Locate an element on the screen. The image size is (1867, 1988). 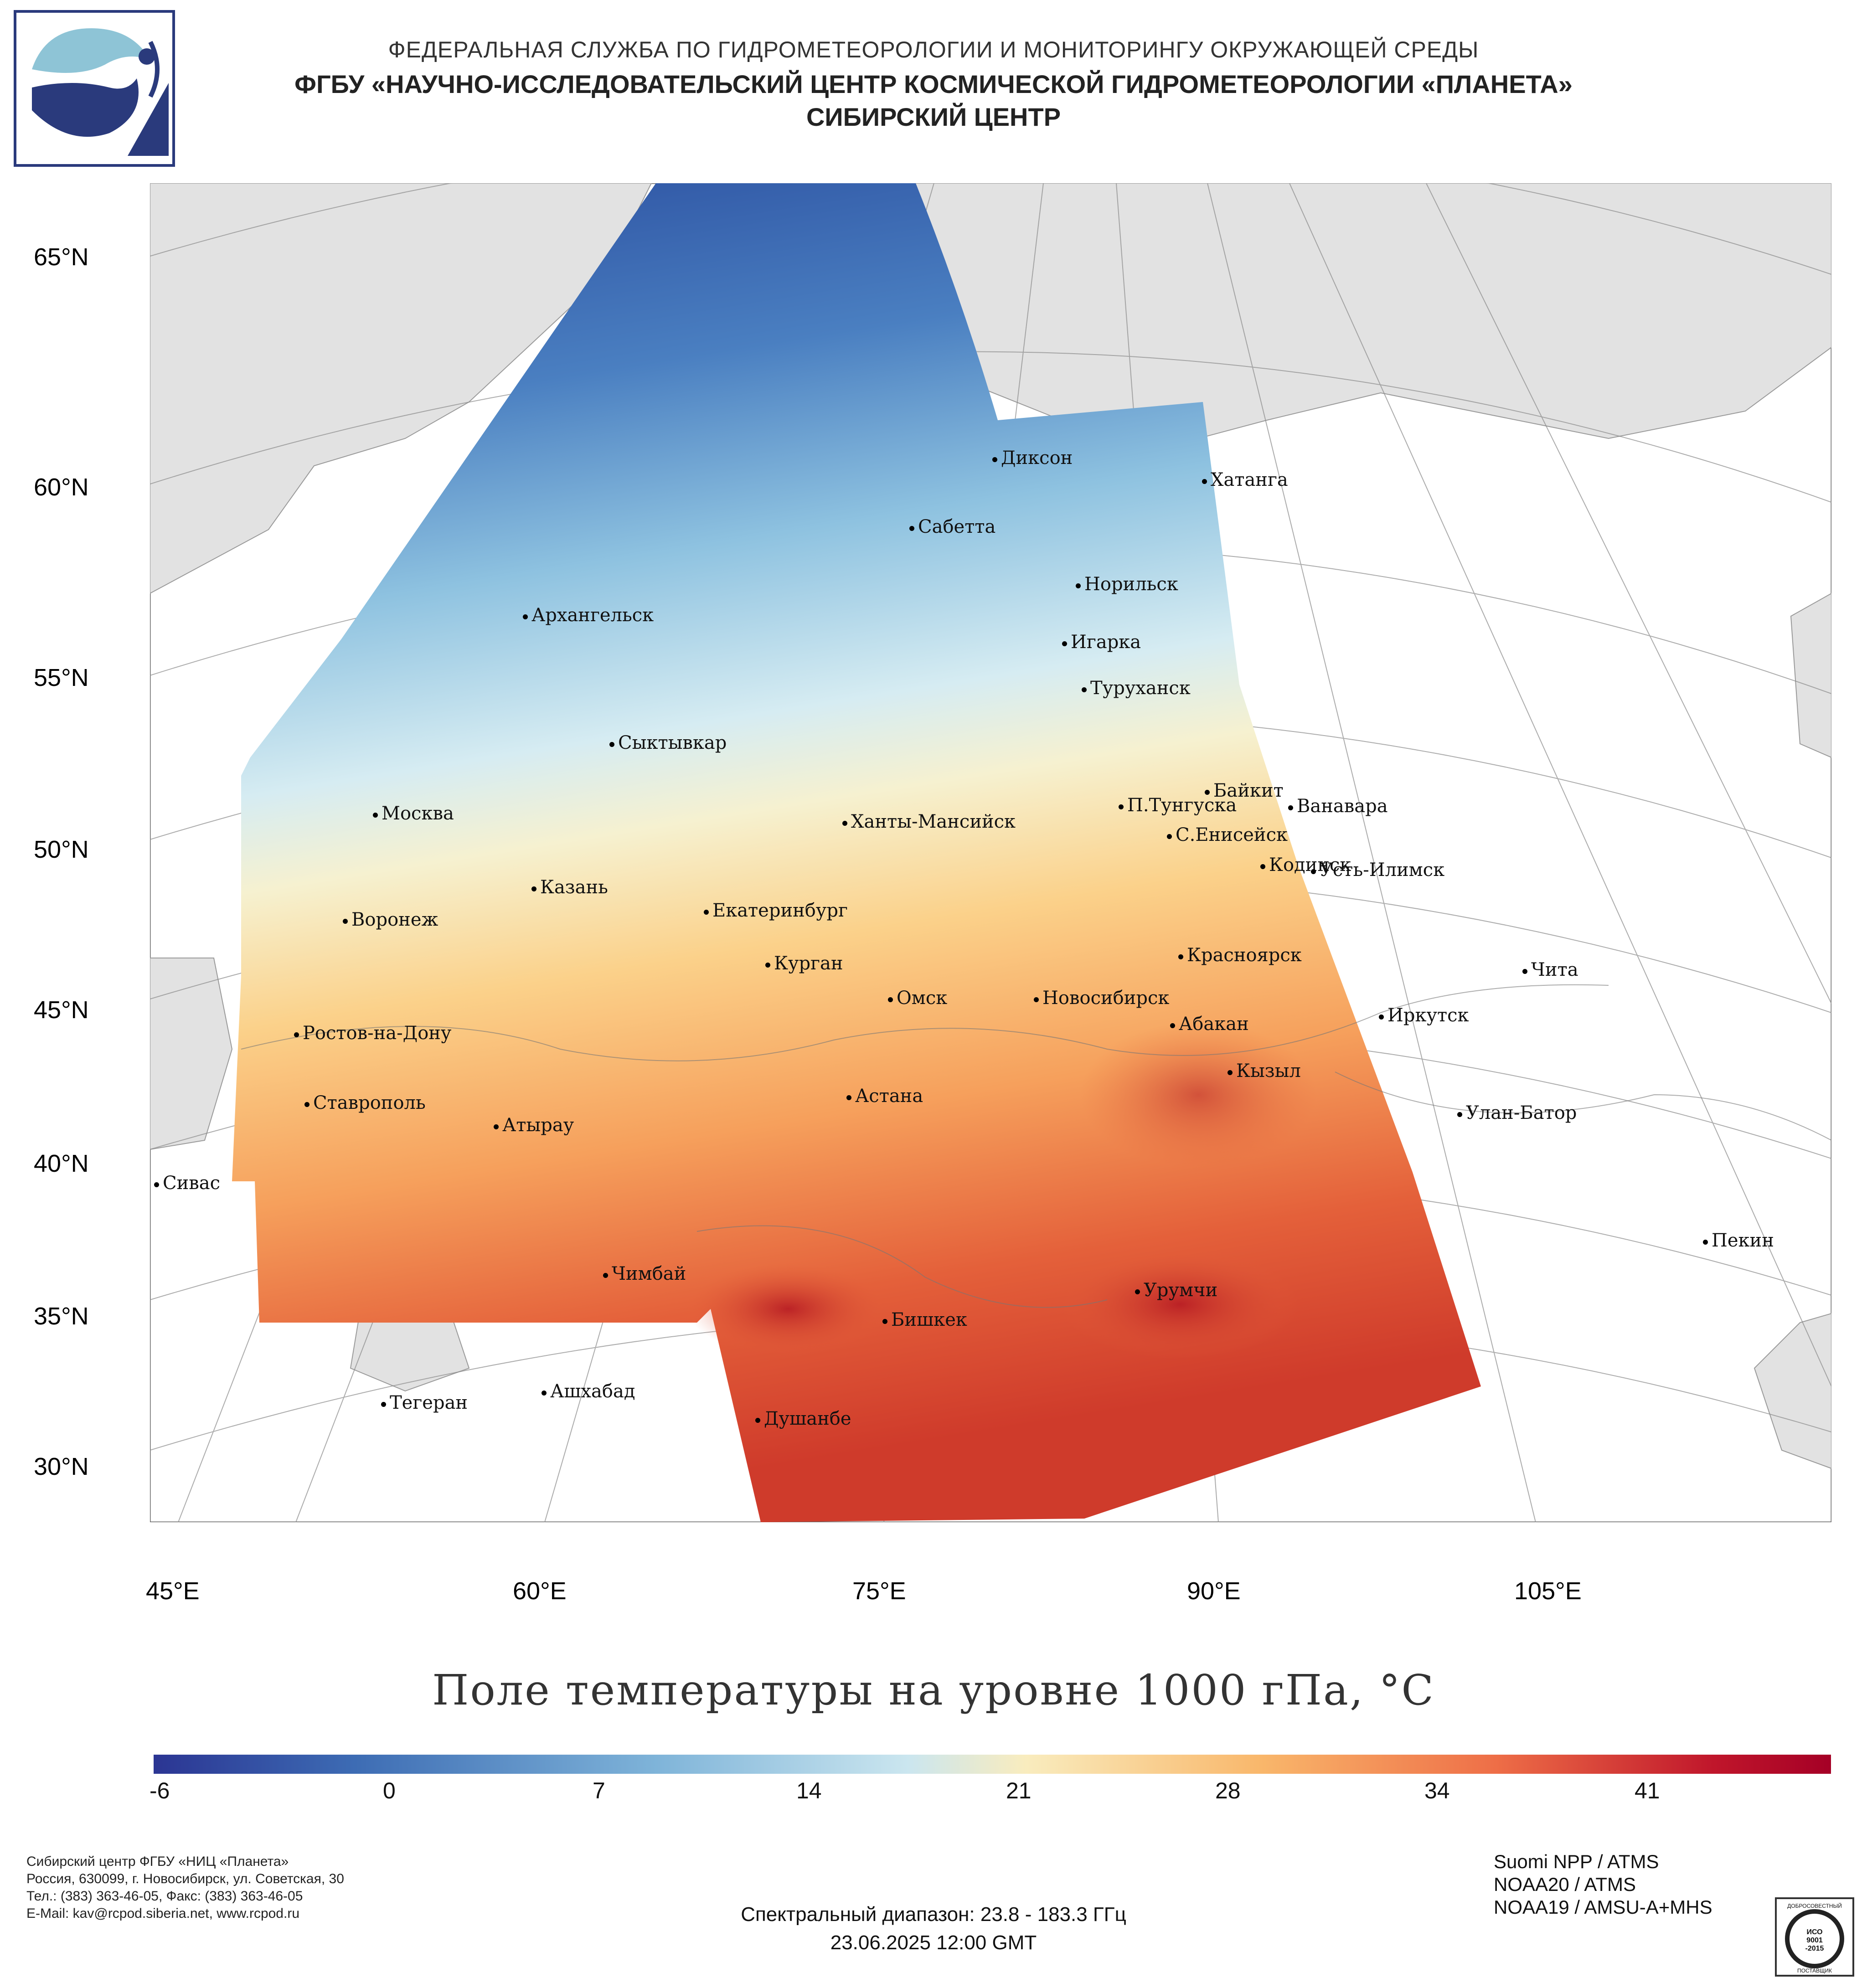
city-label: П.Тунгуска is located at coordinates (1178, 806).